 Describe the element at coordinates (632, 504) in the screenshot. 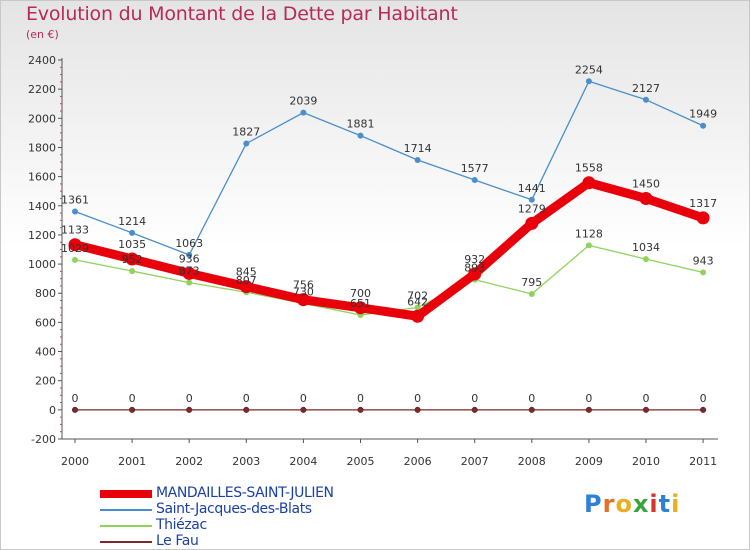

I see `proxiti-logo: Proxiti` at that location.